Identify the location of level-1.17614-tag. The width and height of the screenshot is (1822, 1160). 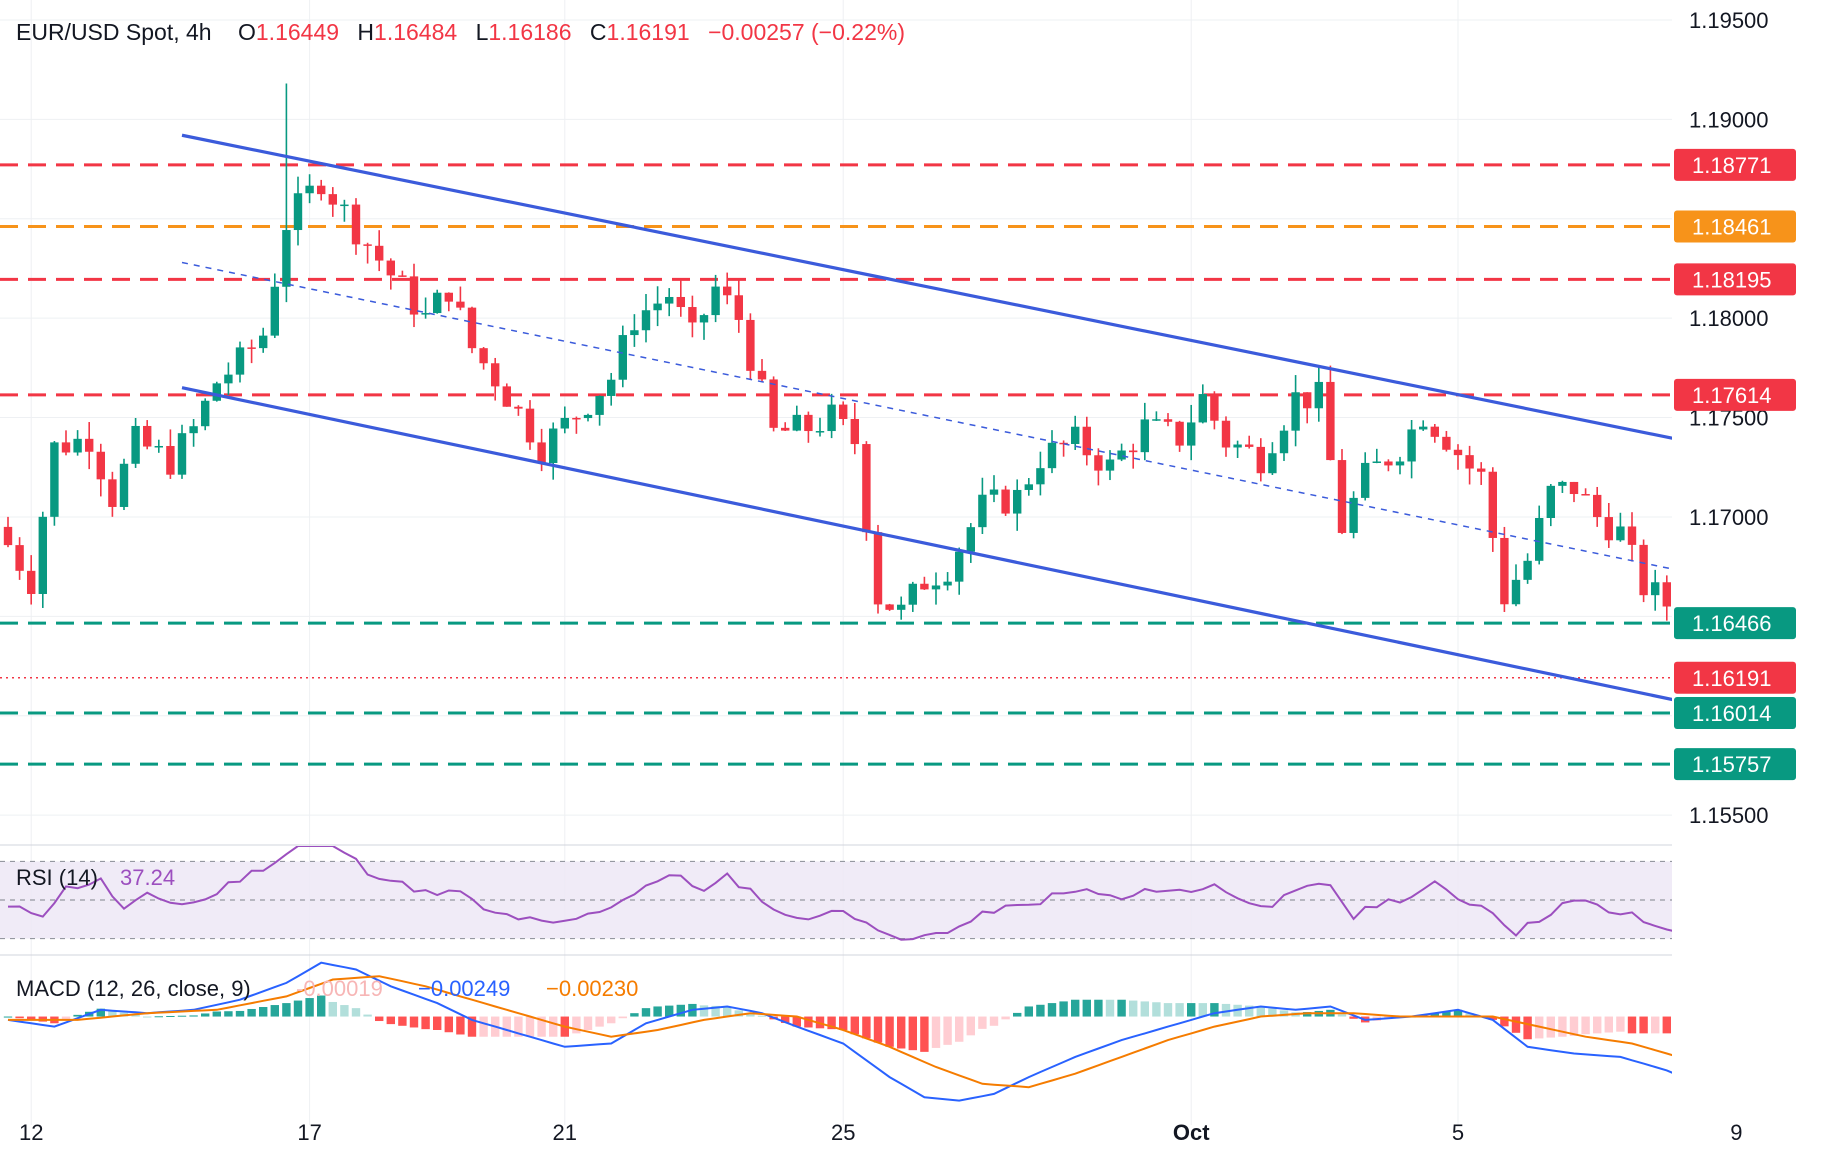
(1735, 394).